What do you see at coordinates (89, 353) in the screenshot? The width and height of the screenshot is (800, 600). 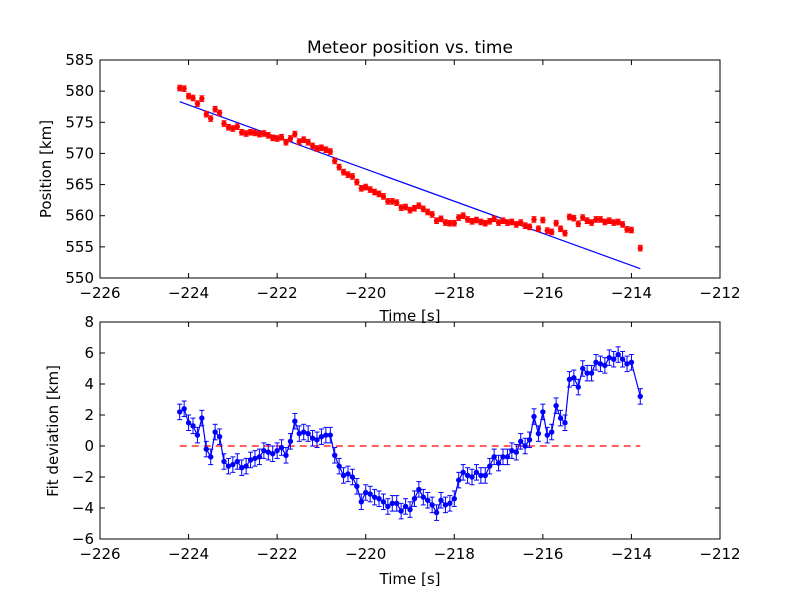 I see `deviation-y-tick-label: 6` at bounding box center [89, 353].